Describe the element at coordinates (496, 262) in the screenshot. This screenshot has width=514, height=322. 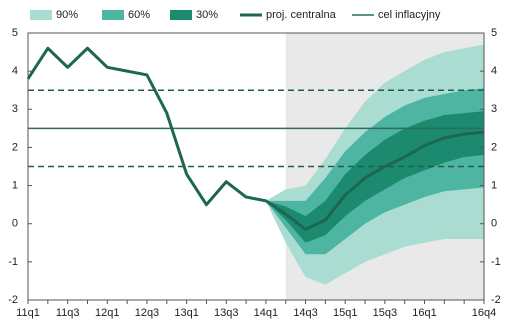
I see `y2-tick-label: -1` at that location.